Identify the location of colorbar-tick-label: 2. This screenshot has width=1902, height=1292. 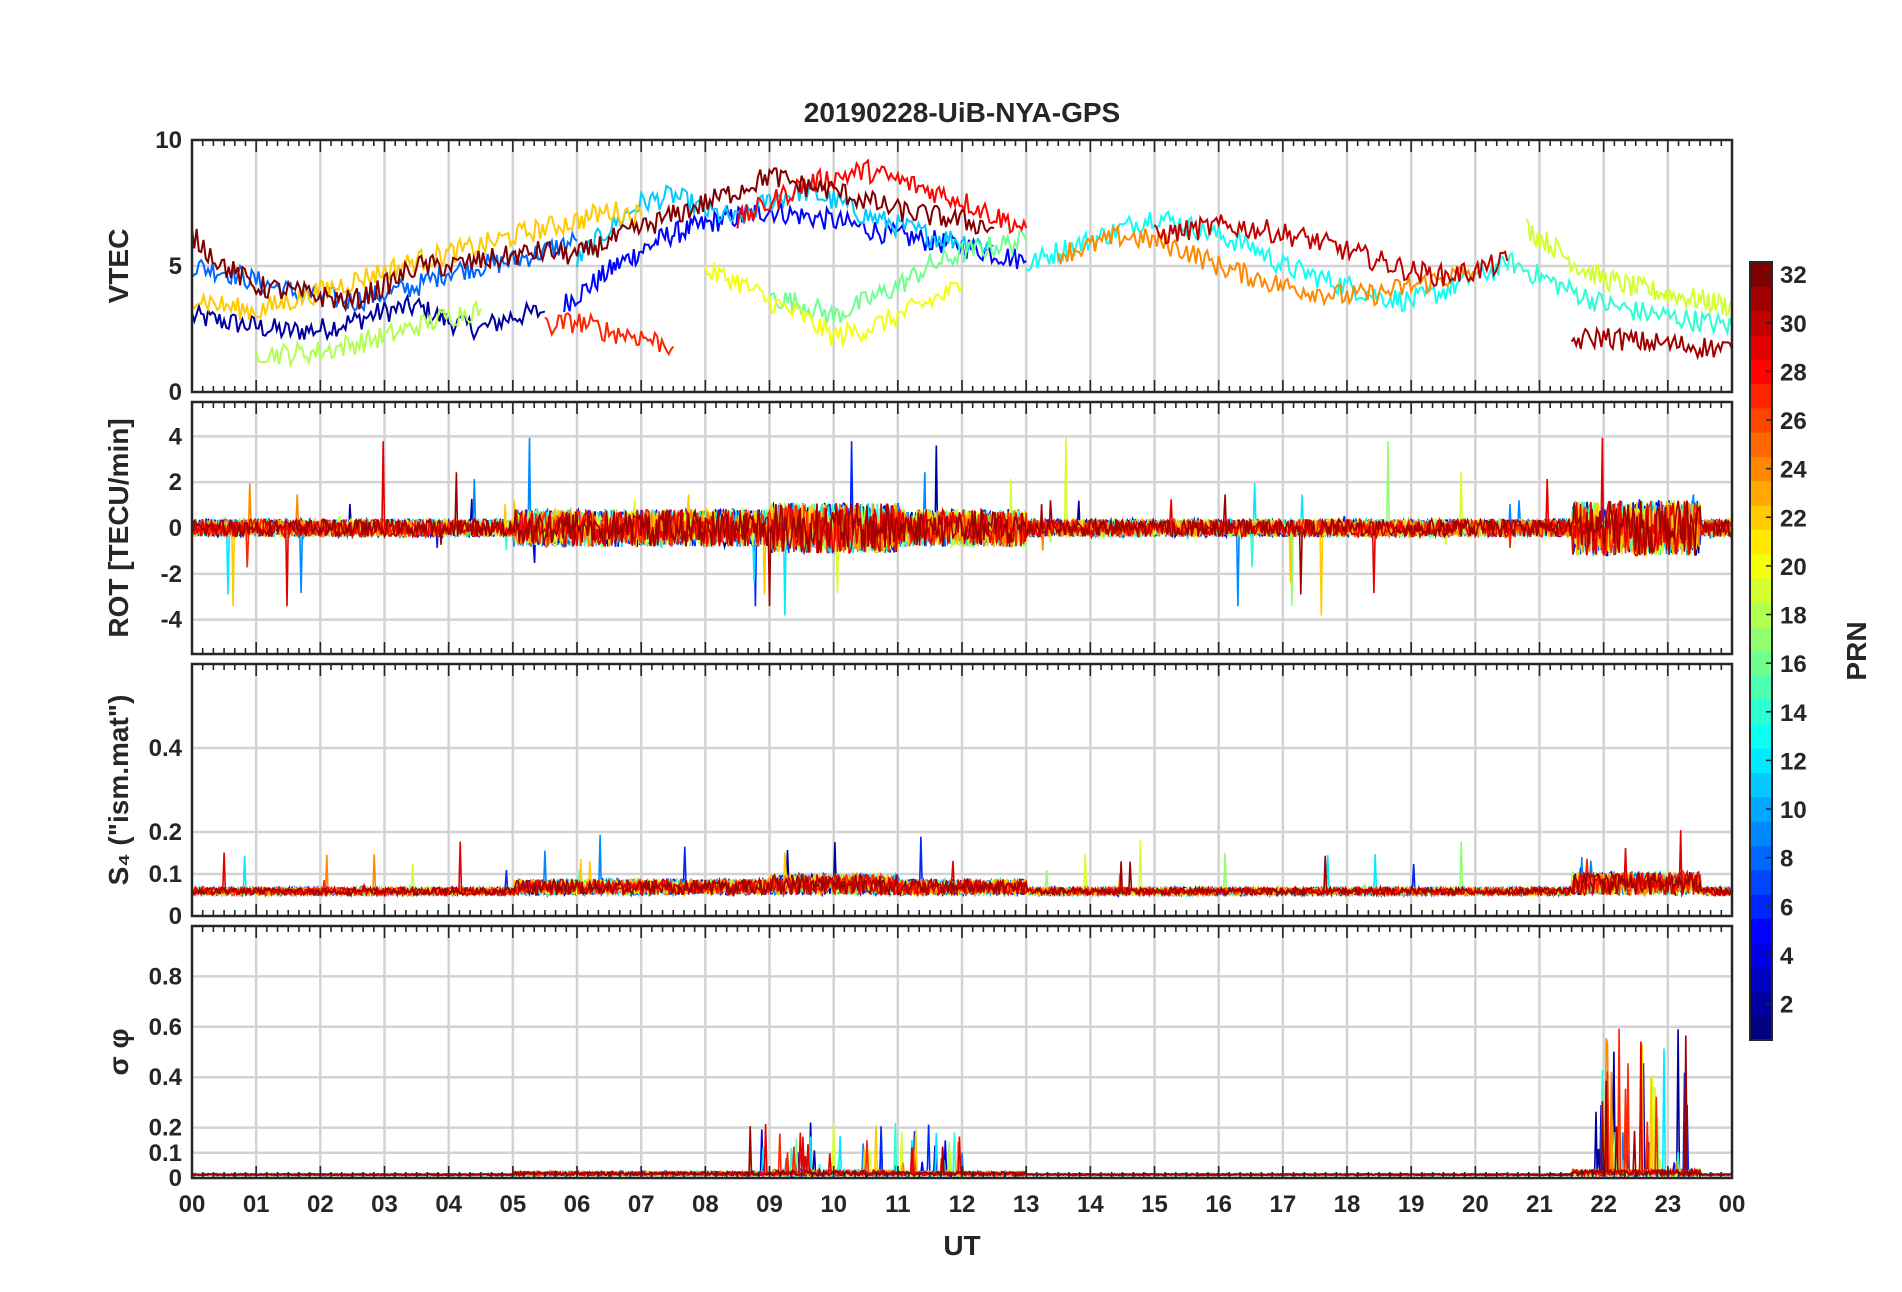
(1786, 1005).